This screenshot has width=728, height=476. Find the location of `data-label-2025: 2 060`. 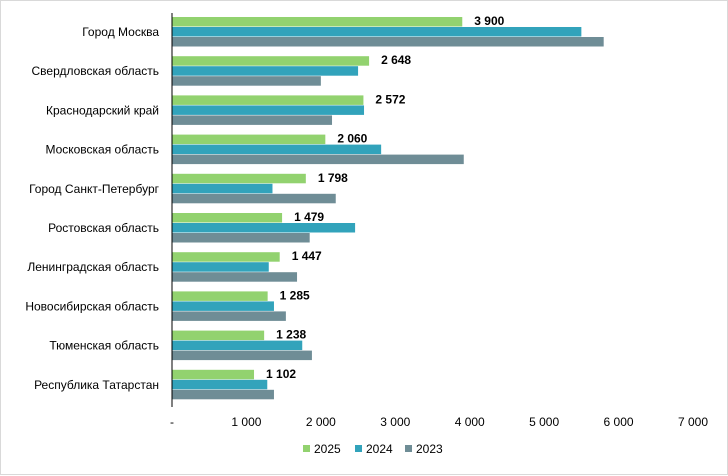

data-label-2025: 2 060 is located at coordinates (352, 139).